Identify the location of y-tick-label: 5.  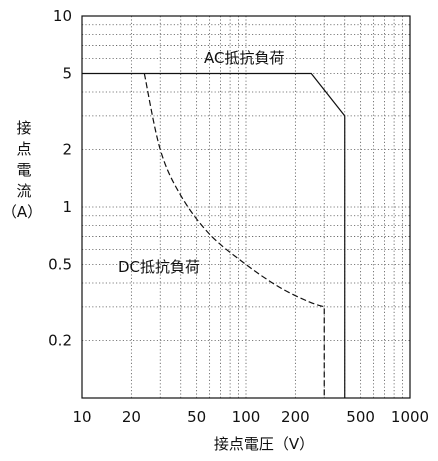
(67, 73).